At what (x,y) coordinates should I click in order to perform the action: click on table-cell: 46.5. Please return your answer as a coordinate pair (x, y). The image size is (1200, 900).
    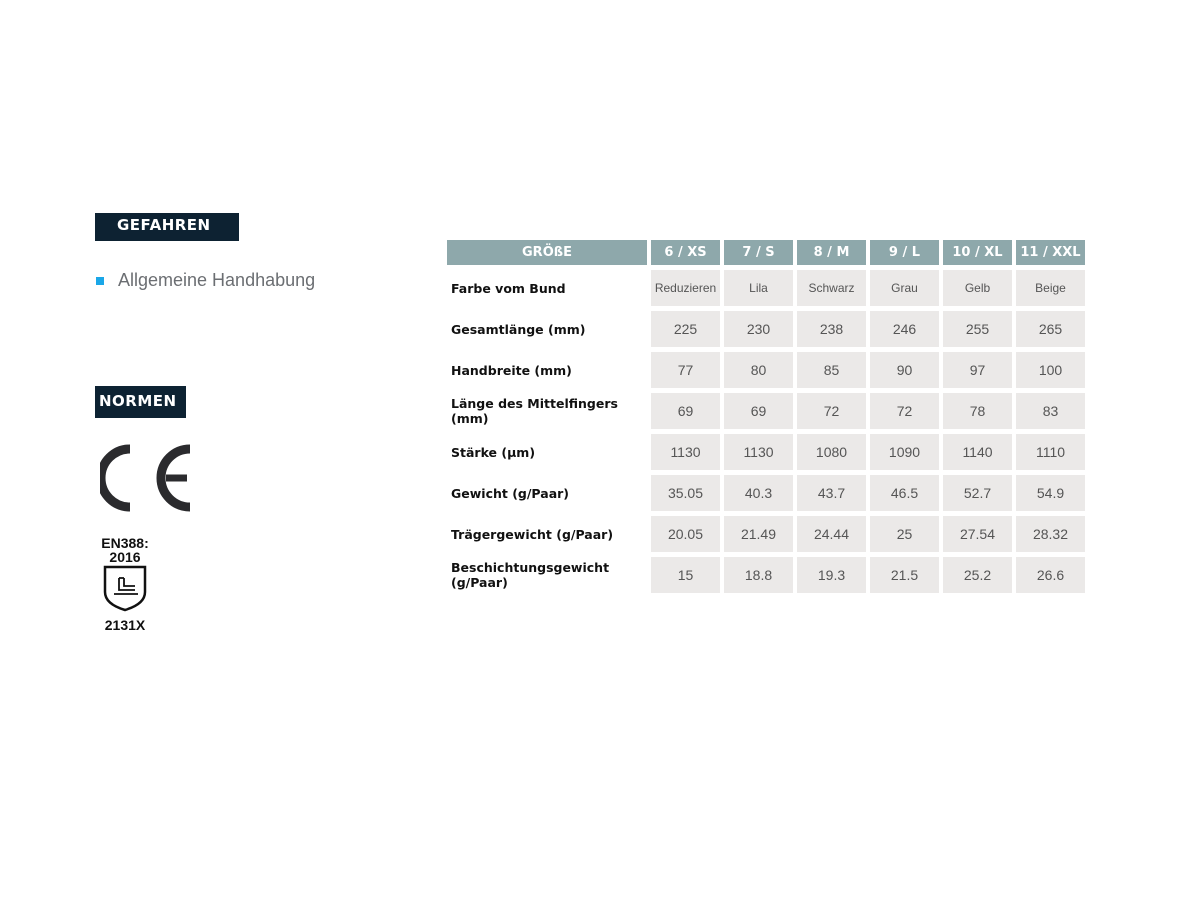
    Looking at the image, I should click on (904, 493).